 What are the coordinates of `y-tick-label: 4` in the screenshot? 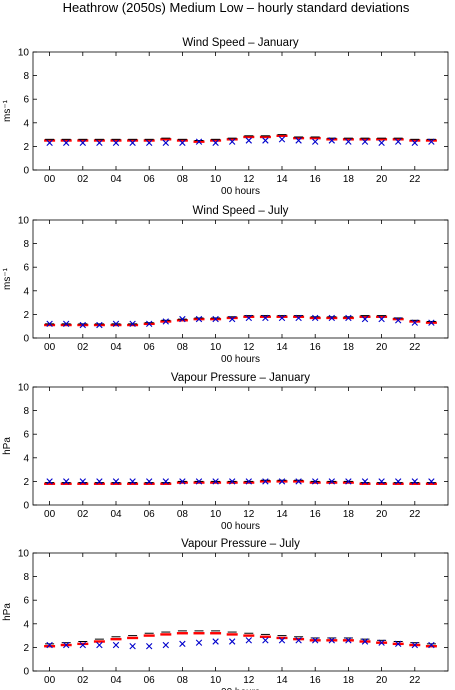 It's located at (26, 291).